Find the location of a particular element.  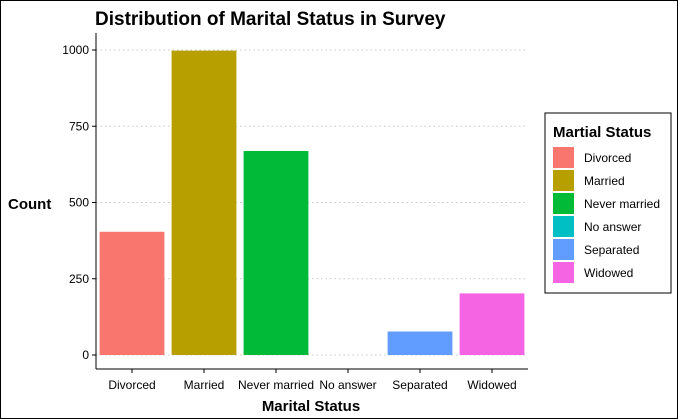

x-tick-label: Married is located at coordinates (204, 385).